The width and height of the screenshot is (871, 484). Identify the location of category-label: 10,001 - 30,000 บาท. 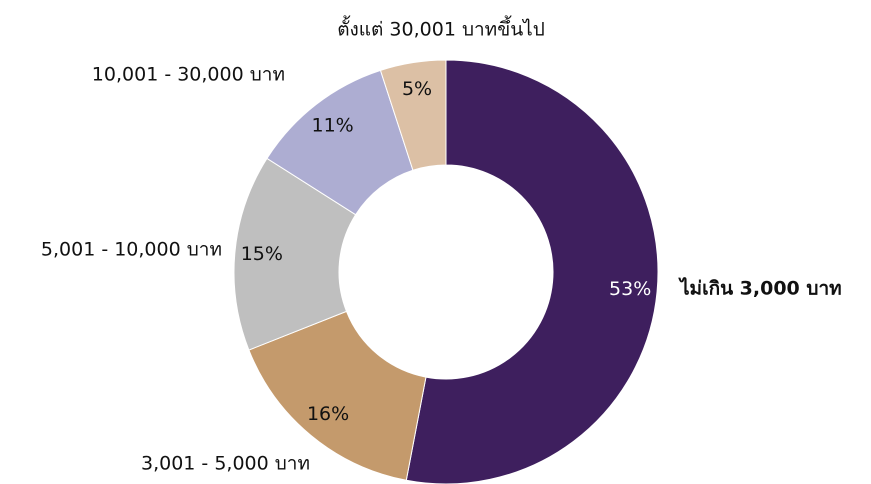
(188, 75).